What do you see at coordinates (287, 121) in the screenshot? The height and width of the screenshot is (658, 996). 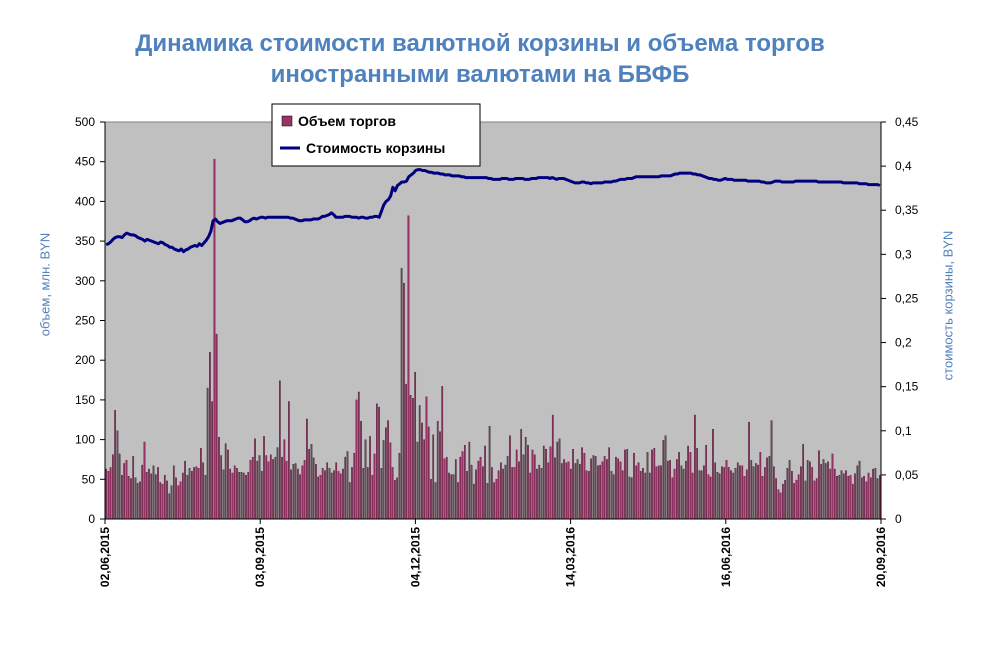 I see `legend-swatch-volume` at bounding box center [287, 121].